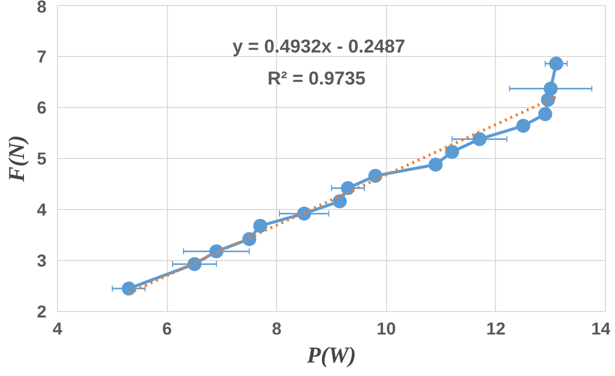 This screenshot has height=376, width=615. I want to click on y-axis-title: F(N), so click(16, 159).